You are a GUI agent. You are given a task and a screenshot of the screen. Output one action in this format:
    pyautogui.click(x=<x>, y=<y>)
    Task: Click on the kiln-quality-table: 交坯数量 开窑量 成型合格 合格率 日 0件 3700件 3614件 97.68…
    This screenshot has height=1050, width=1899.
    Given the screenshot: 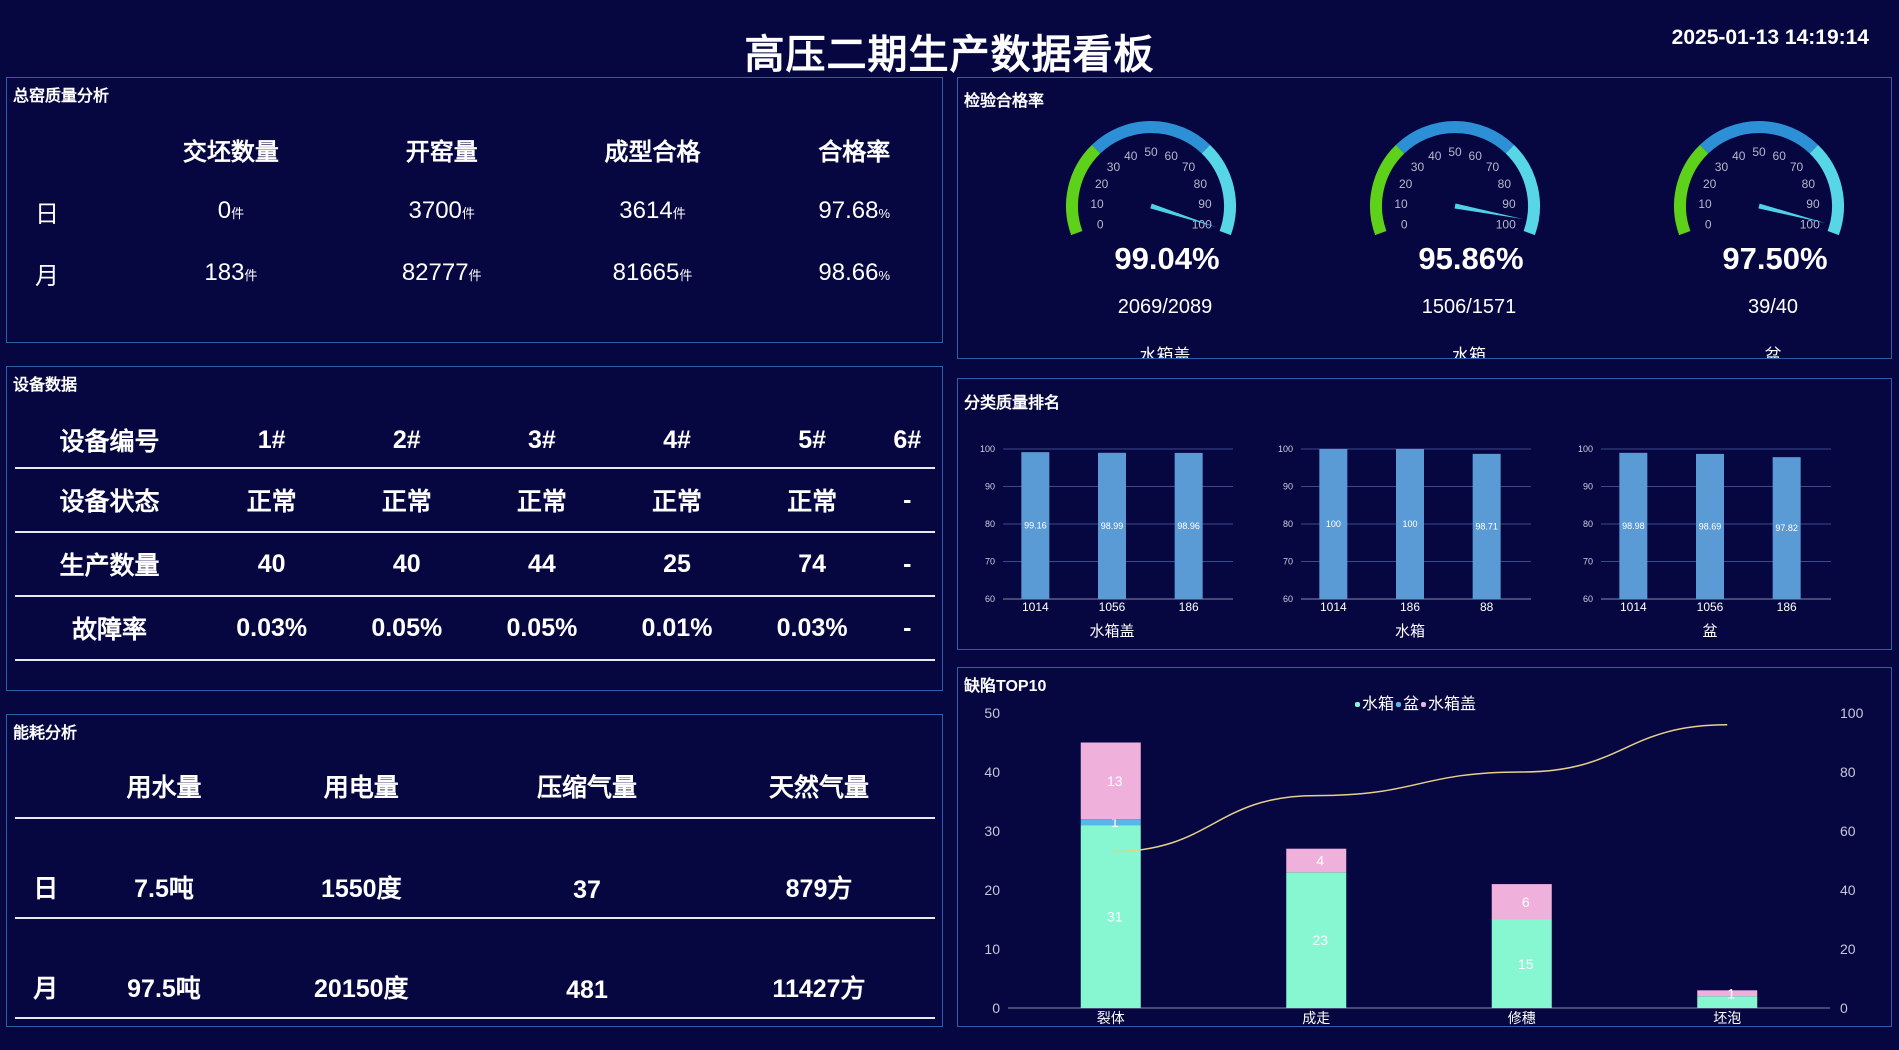 What is the action you would take?
    pyautogui.click(x=481, y=211)
    